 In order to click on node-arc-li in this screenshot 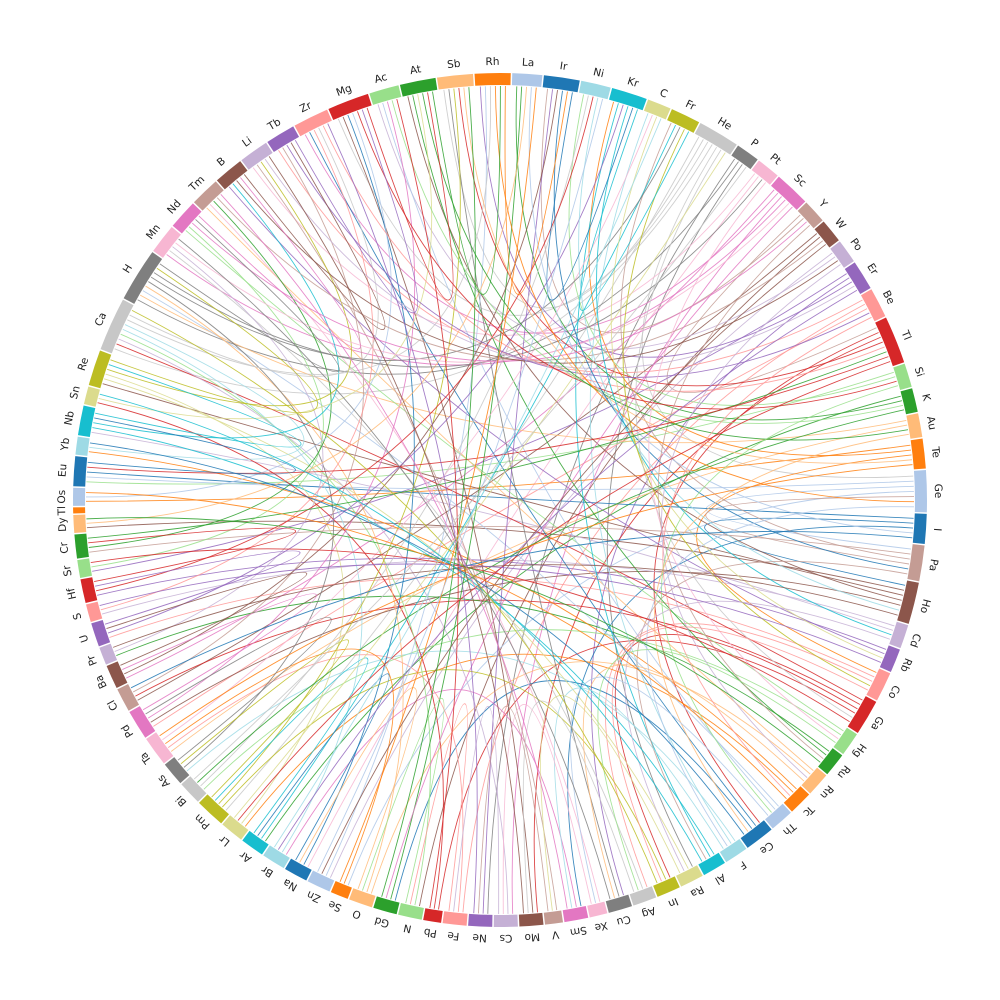, I will do `click(257, 156)`.